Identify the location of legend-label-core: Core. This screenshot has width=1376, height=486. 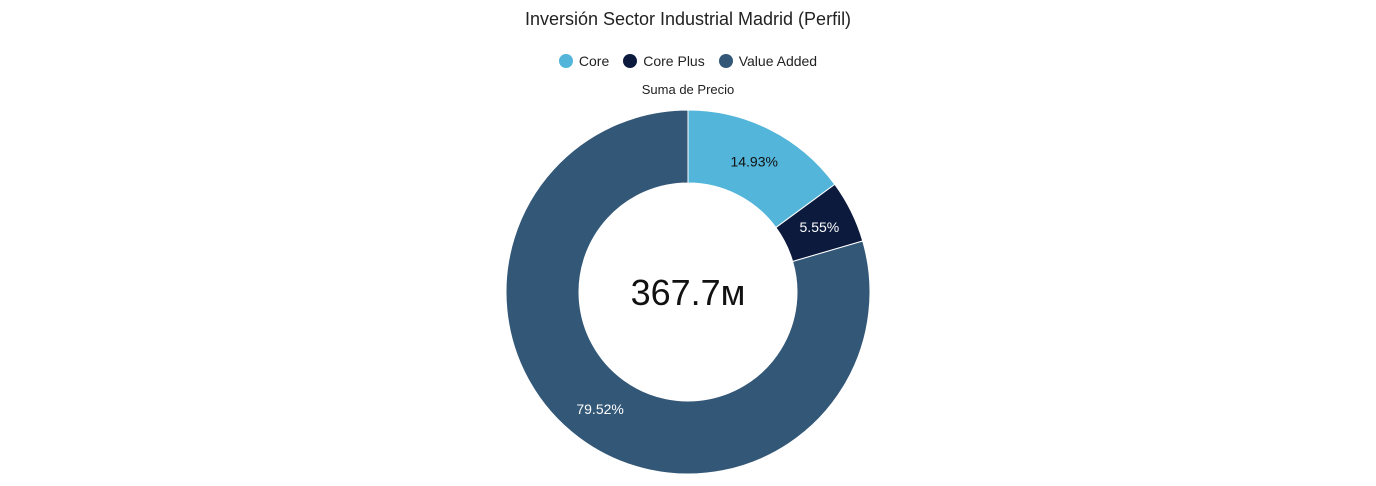
(594, 61).